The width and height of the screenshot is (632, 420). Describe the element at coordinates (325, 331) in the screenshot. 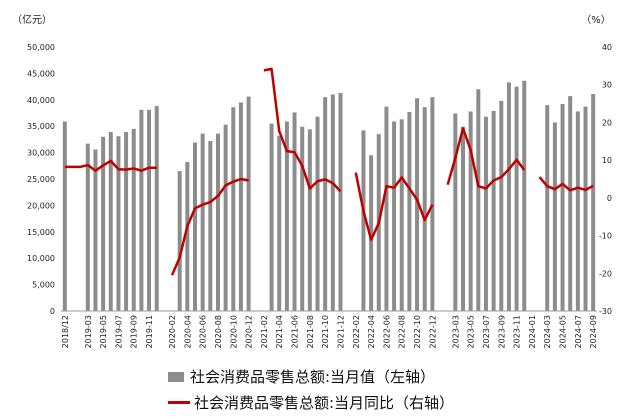

I see `x-tick-label: 2021-10` at that location.